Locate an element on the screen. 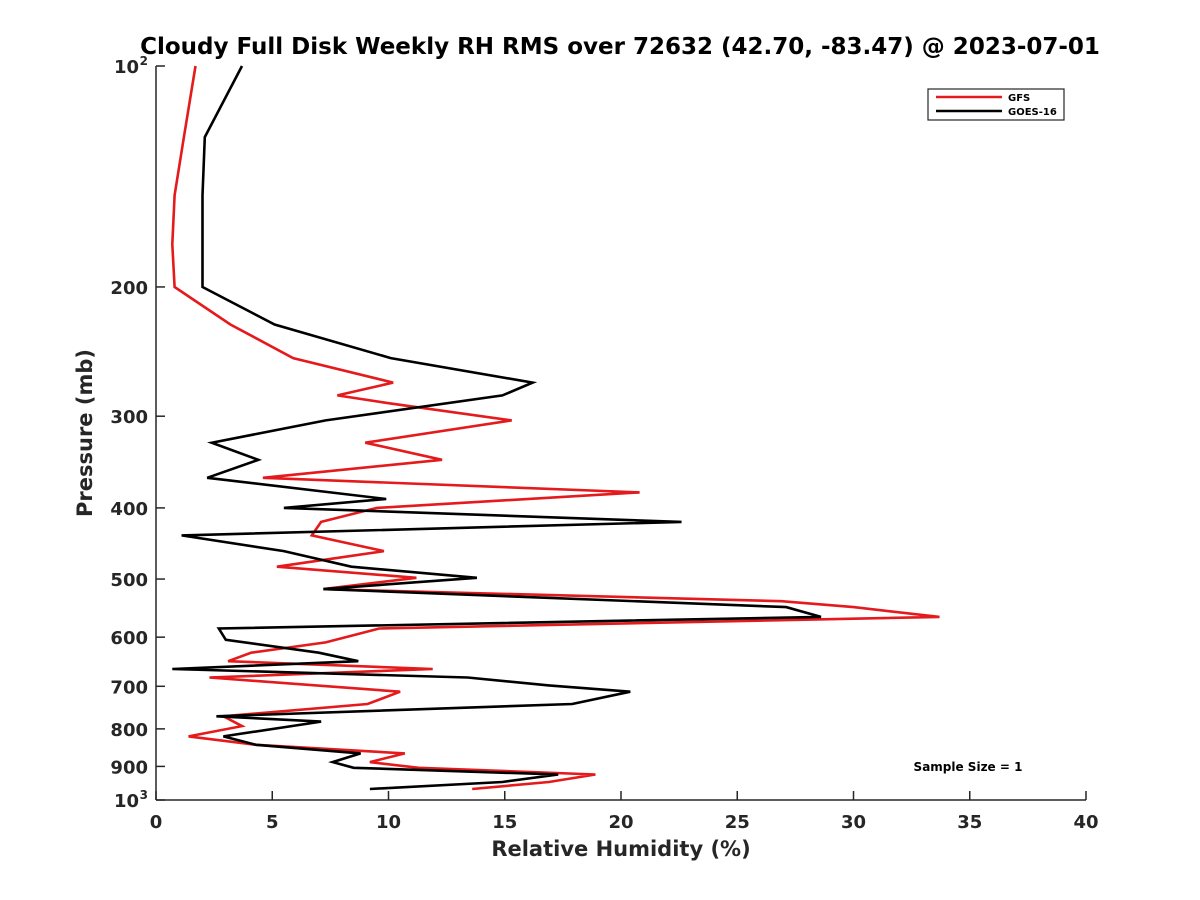 The image size is (1200, 900). legend-label-gfs: GFS is located at coordinates (1019, 98).